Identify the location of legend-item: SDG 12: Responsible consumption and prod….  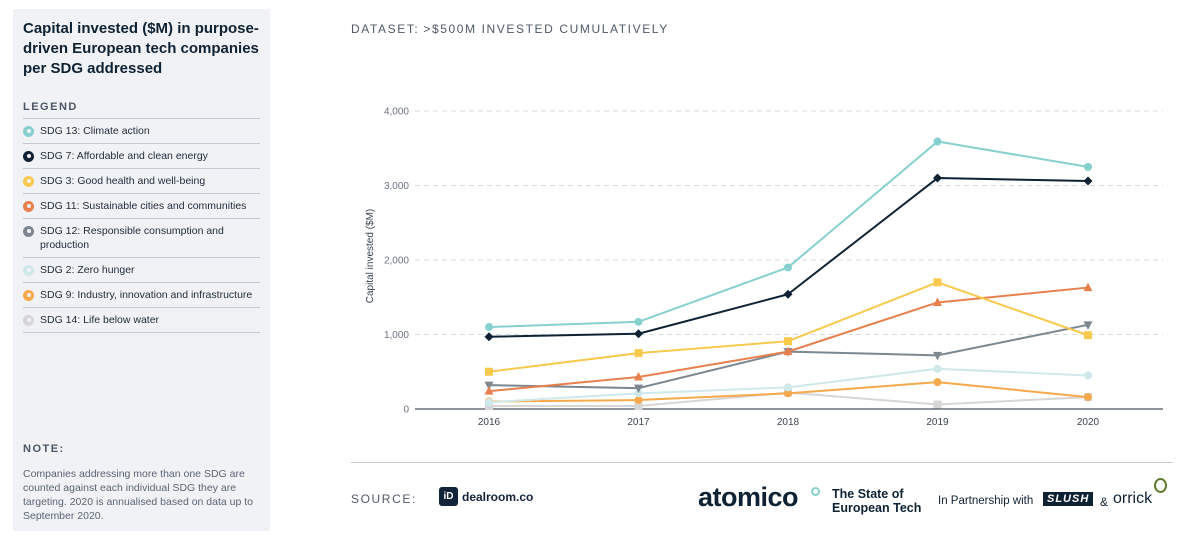
(141, 238).